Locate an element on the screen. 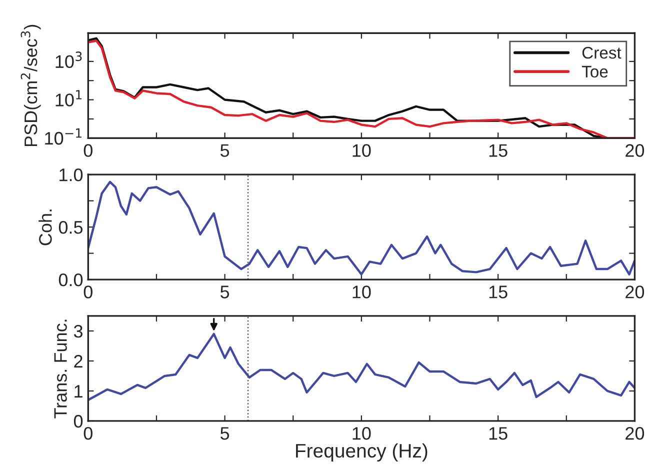  y-tick-label: 0.0 is located at coordinates (70, 279).